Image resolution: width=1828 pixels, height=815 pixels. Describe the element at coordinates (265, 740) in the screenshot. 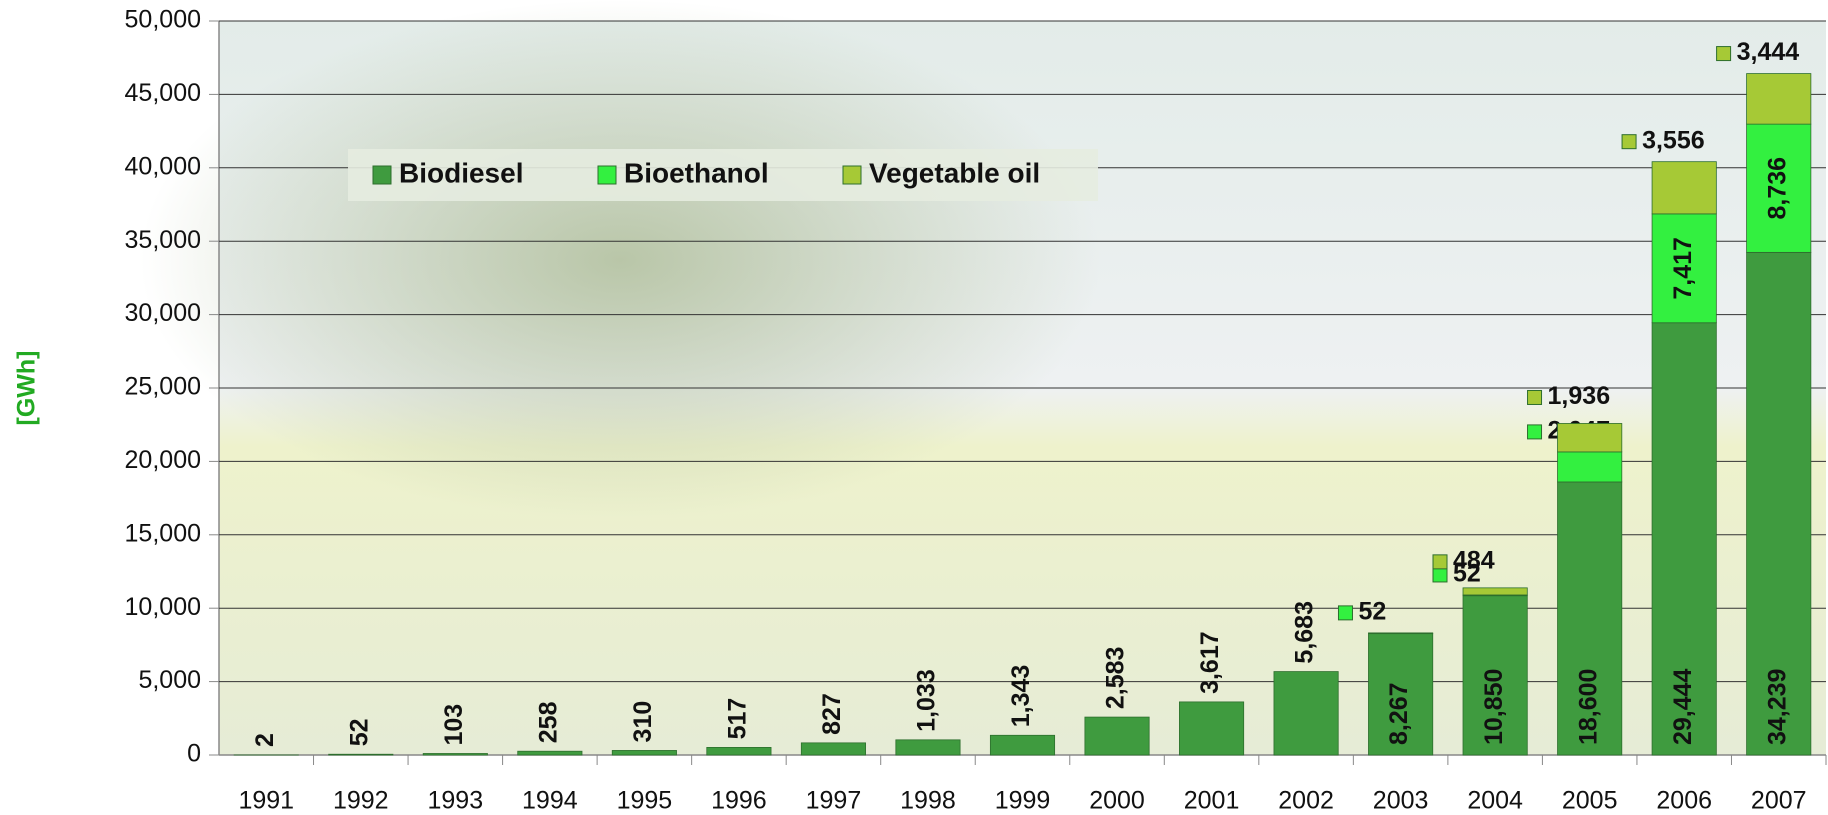

I see `data-label: 2` at that location.